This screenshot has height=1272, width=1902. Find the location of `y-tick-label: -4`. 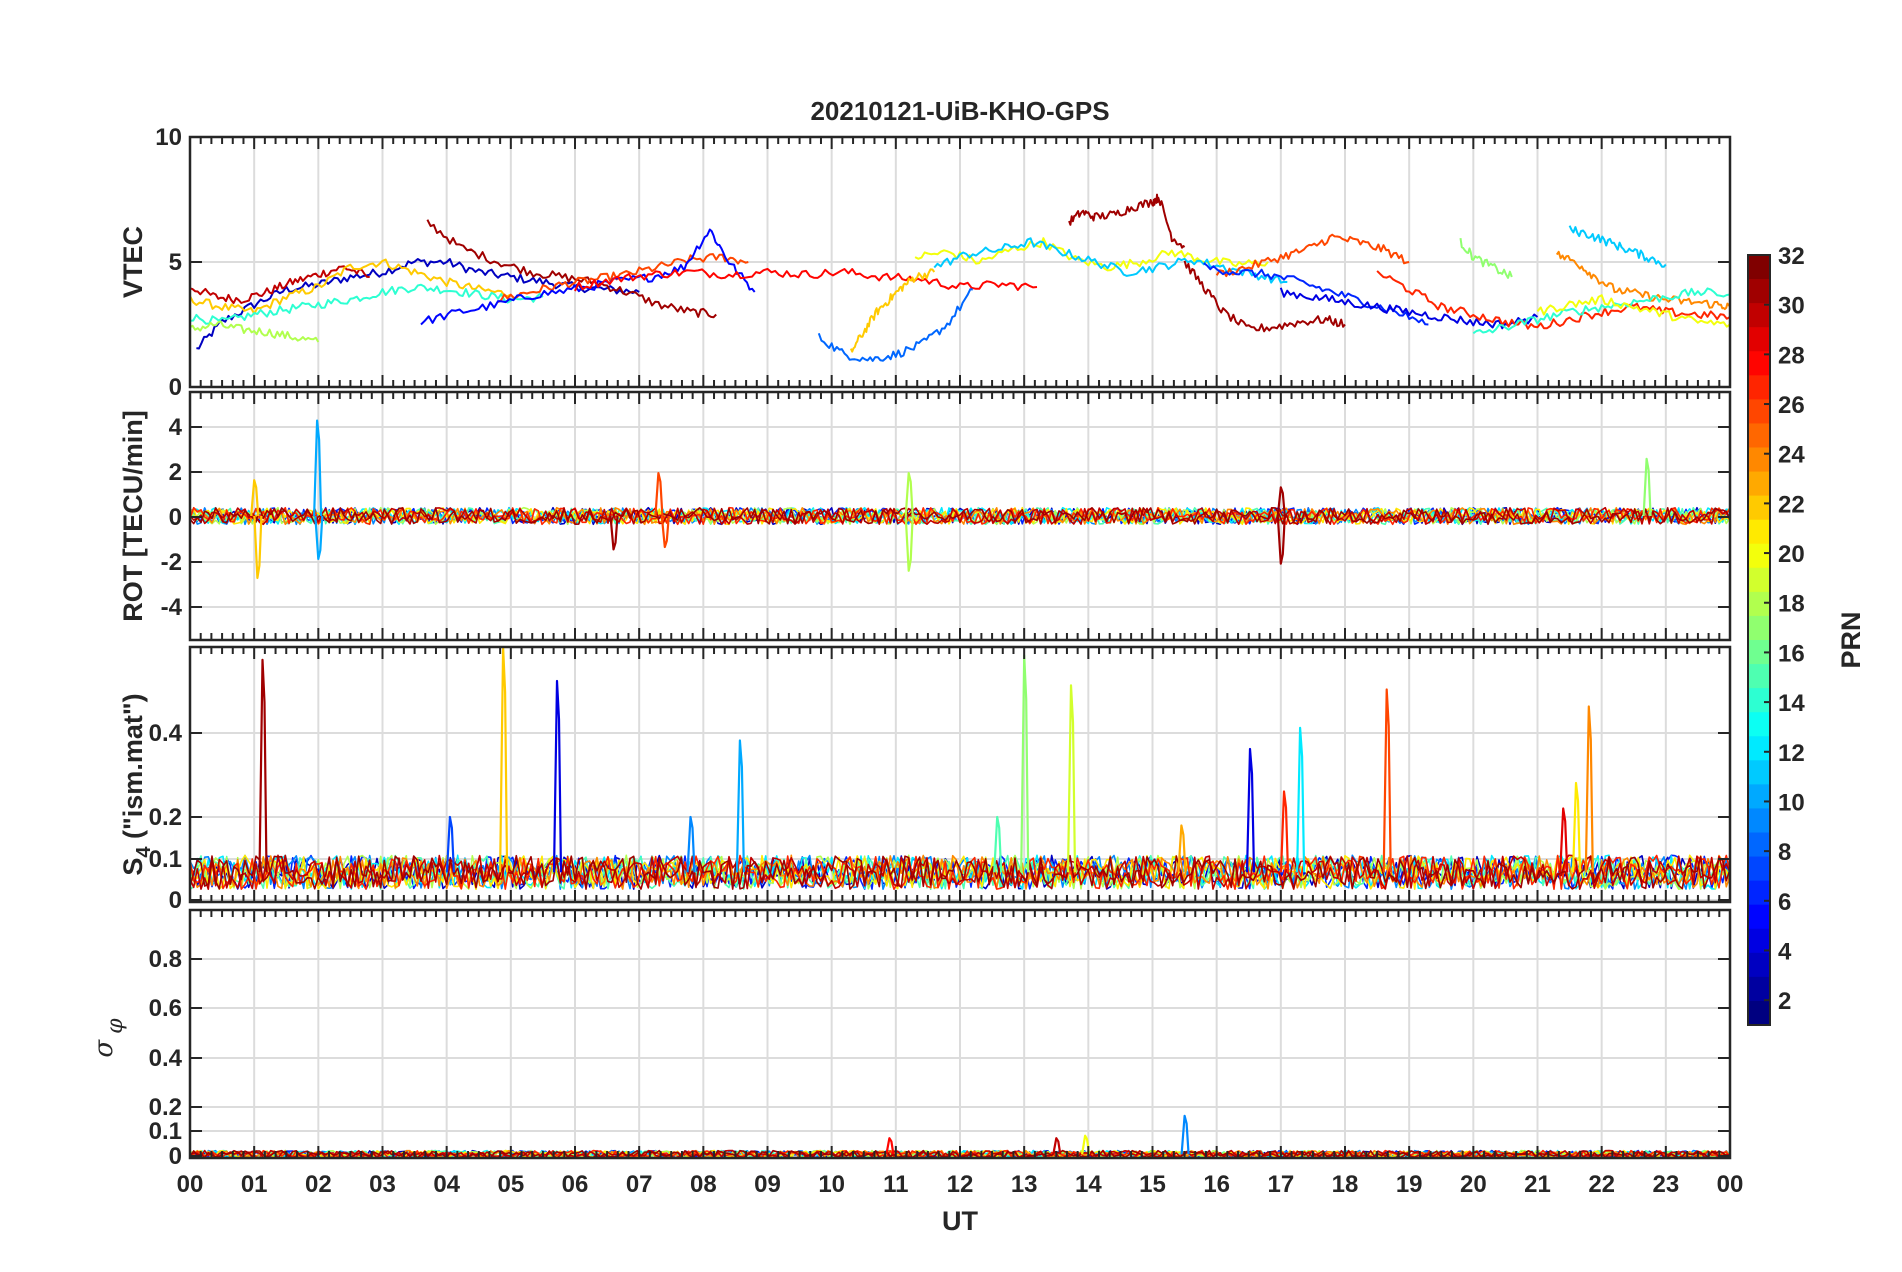

y-tick-label: -4 is located at coordinates (172, 607).